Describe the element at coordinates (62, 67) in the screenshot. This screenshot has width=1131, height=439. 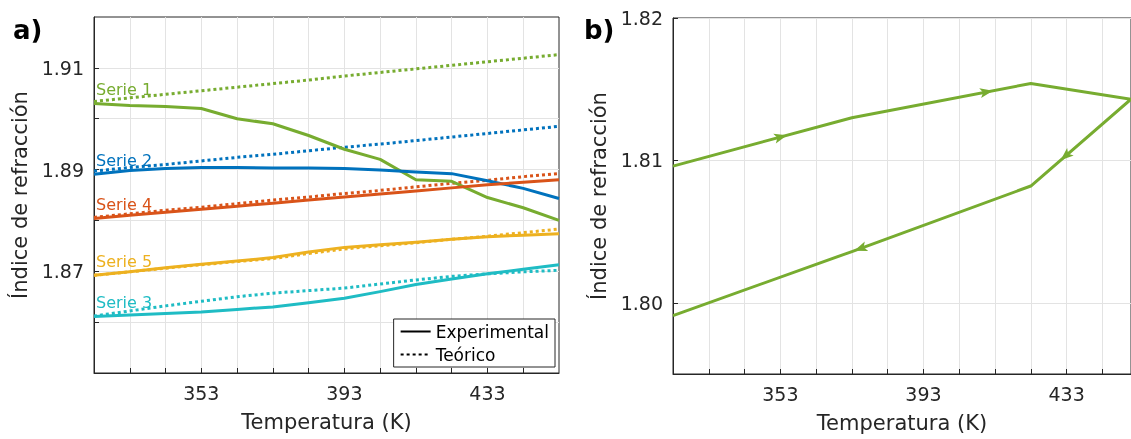
I see `y-tick-label: 1.91` at that location.